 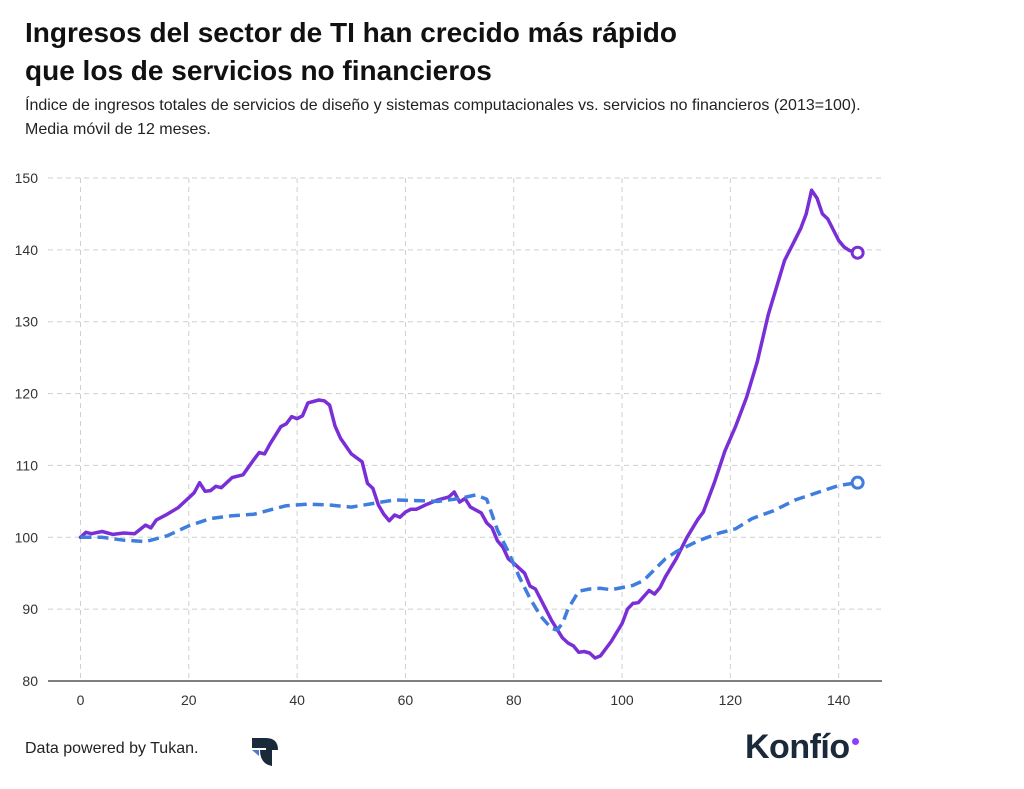 What do you see at coordinates (265, 752) in the screenshot?
I see `tukan-logo-icon` at bounding box center [265, 752].